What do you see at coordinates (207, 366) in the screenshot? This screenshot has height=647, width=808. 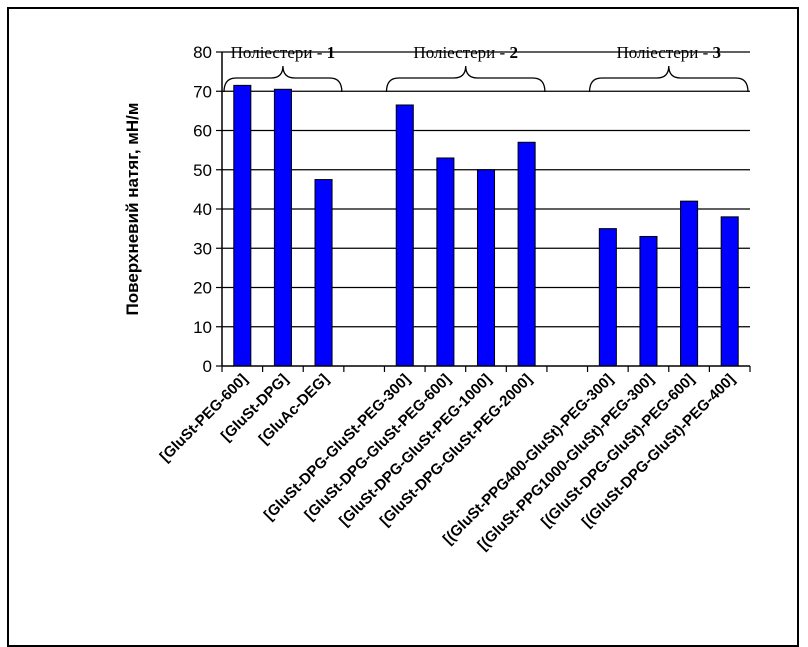 I see `y-tick-label: 0` at bounding box center [207, 366].